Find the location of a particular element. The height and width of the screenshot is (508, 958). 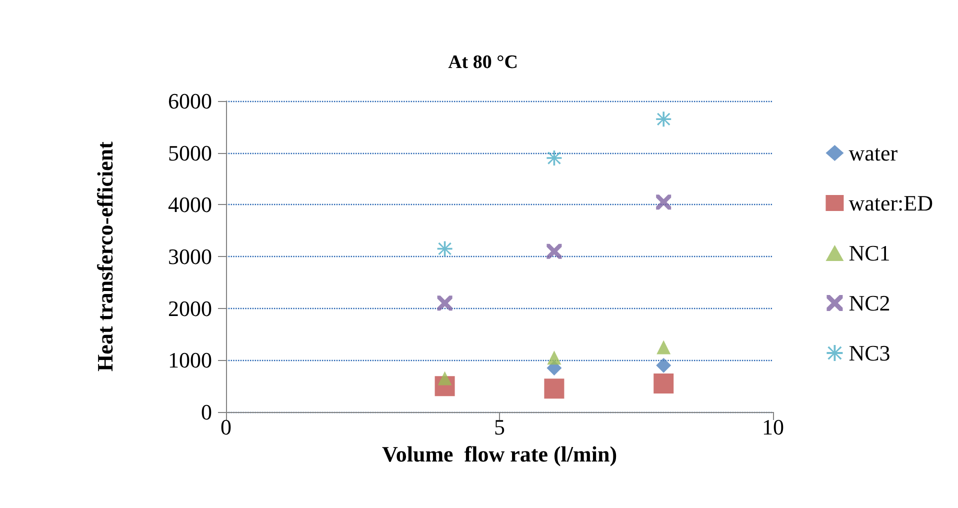

x-tick-label: 5 is located at coordinates (499, 427).